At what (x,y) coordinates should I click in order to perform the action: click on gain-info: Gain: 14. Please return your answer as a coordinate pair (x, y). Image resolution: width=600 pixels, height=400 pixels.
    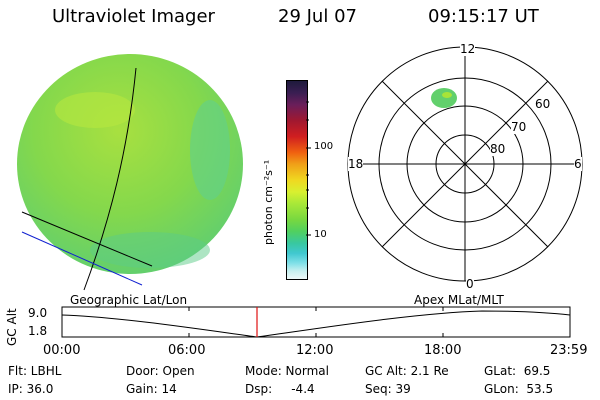
    Looking at the image, I should click on (151, 389).